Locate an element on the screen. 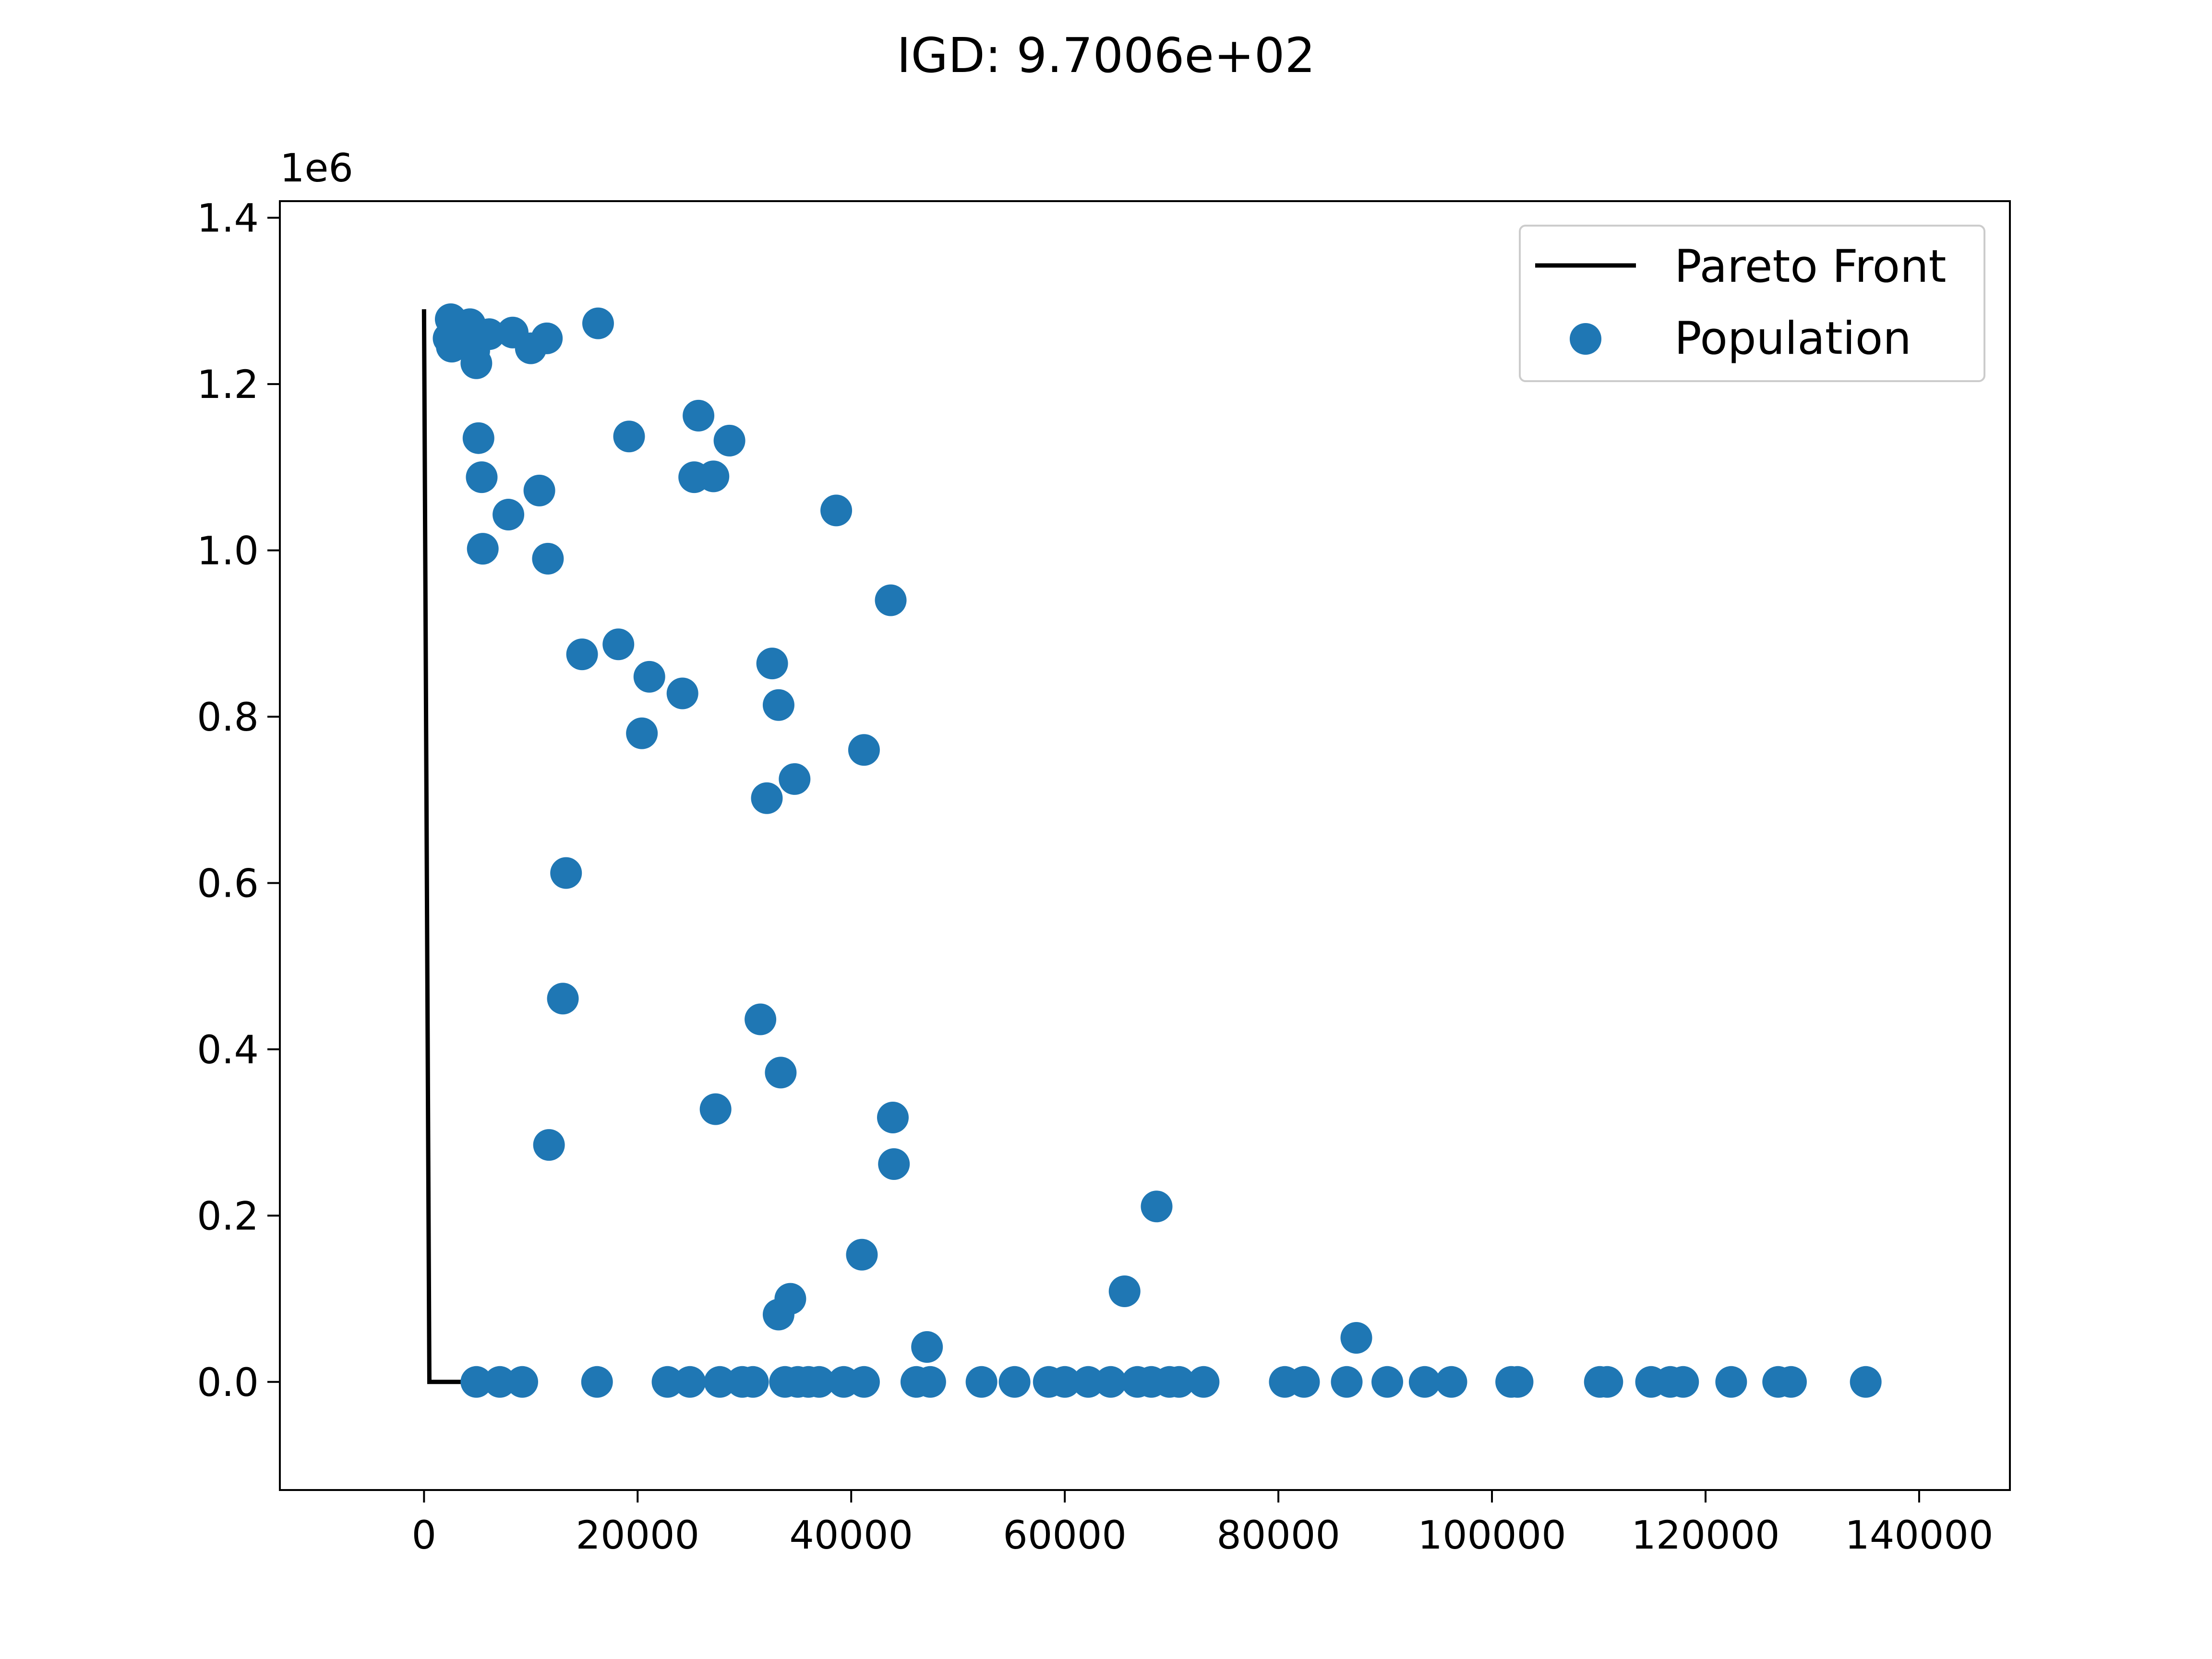 This screenshot has height=1659, width=2212. x-tick-label: 40000 is located at coordinates (851, 1535).